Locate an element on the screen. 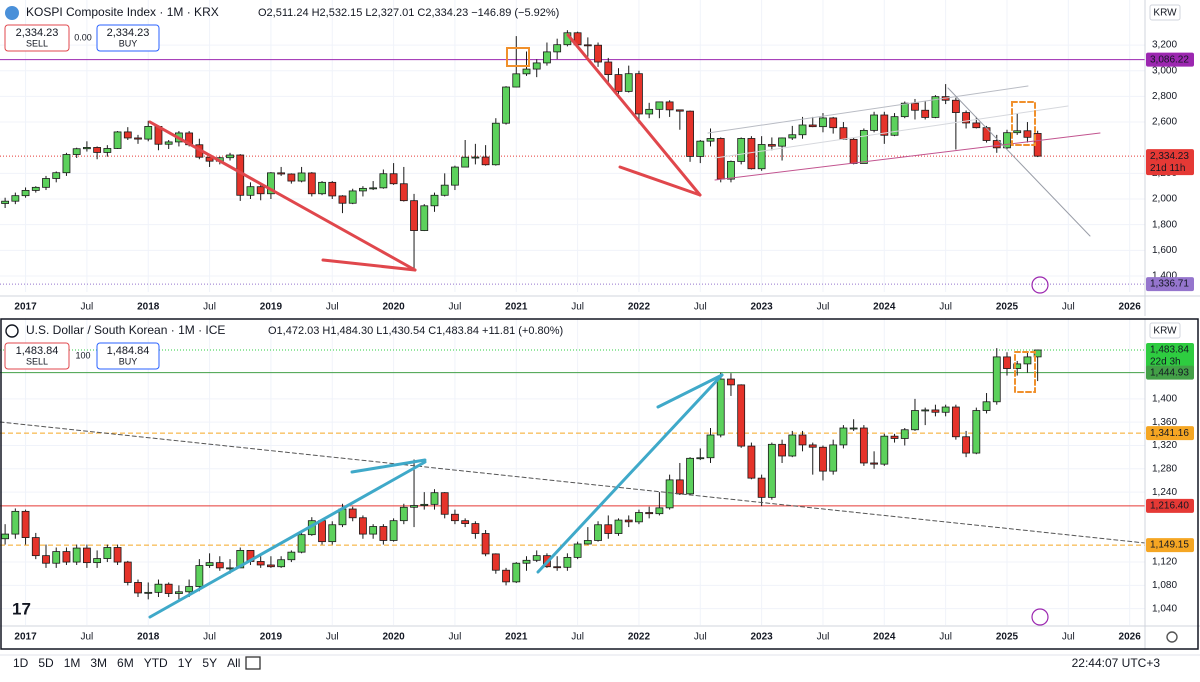 This screenshot has width=1200, height=682. currency: KRW is located at coordinates (1165, 13).